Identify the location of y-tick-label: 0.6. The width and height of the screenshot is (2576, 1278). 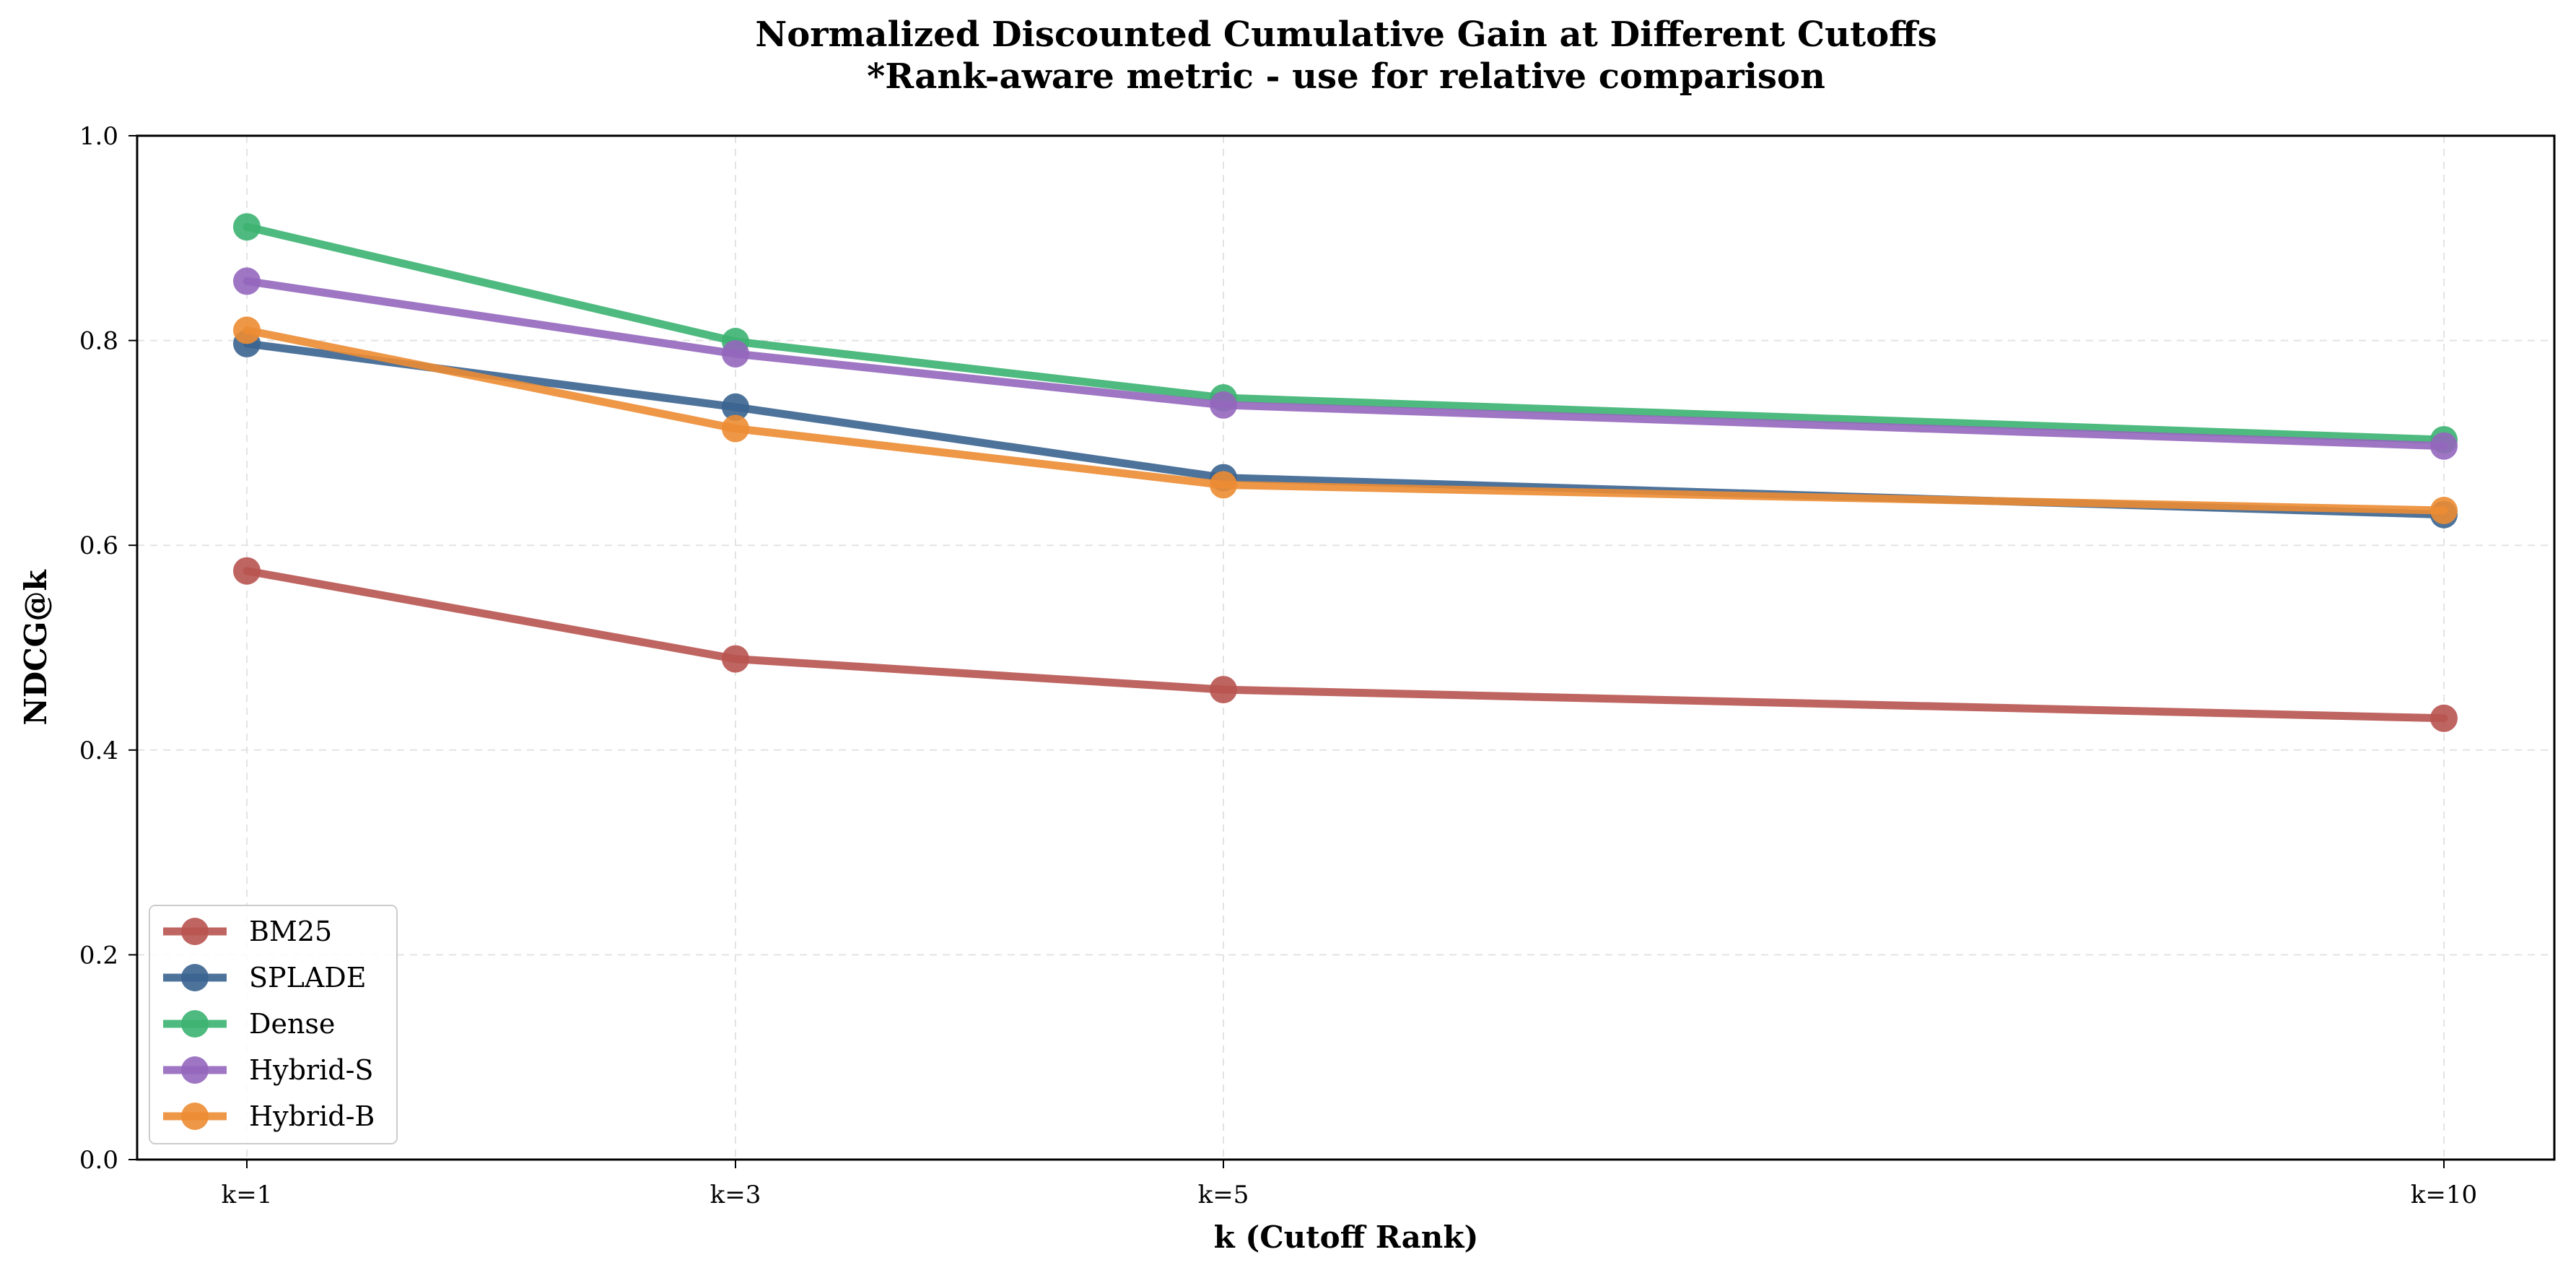
(98, 545).